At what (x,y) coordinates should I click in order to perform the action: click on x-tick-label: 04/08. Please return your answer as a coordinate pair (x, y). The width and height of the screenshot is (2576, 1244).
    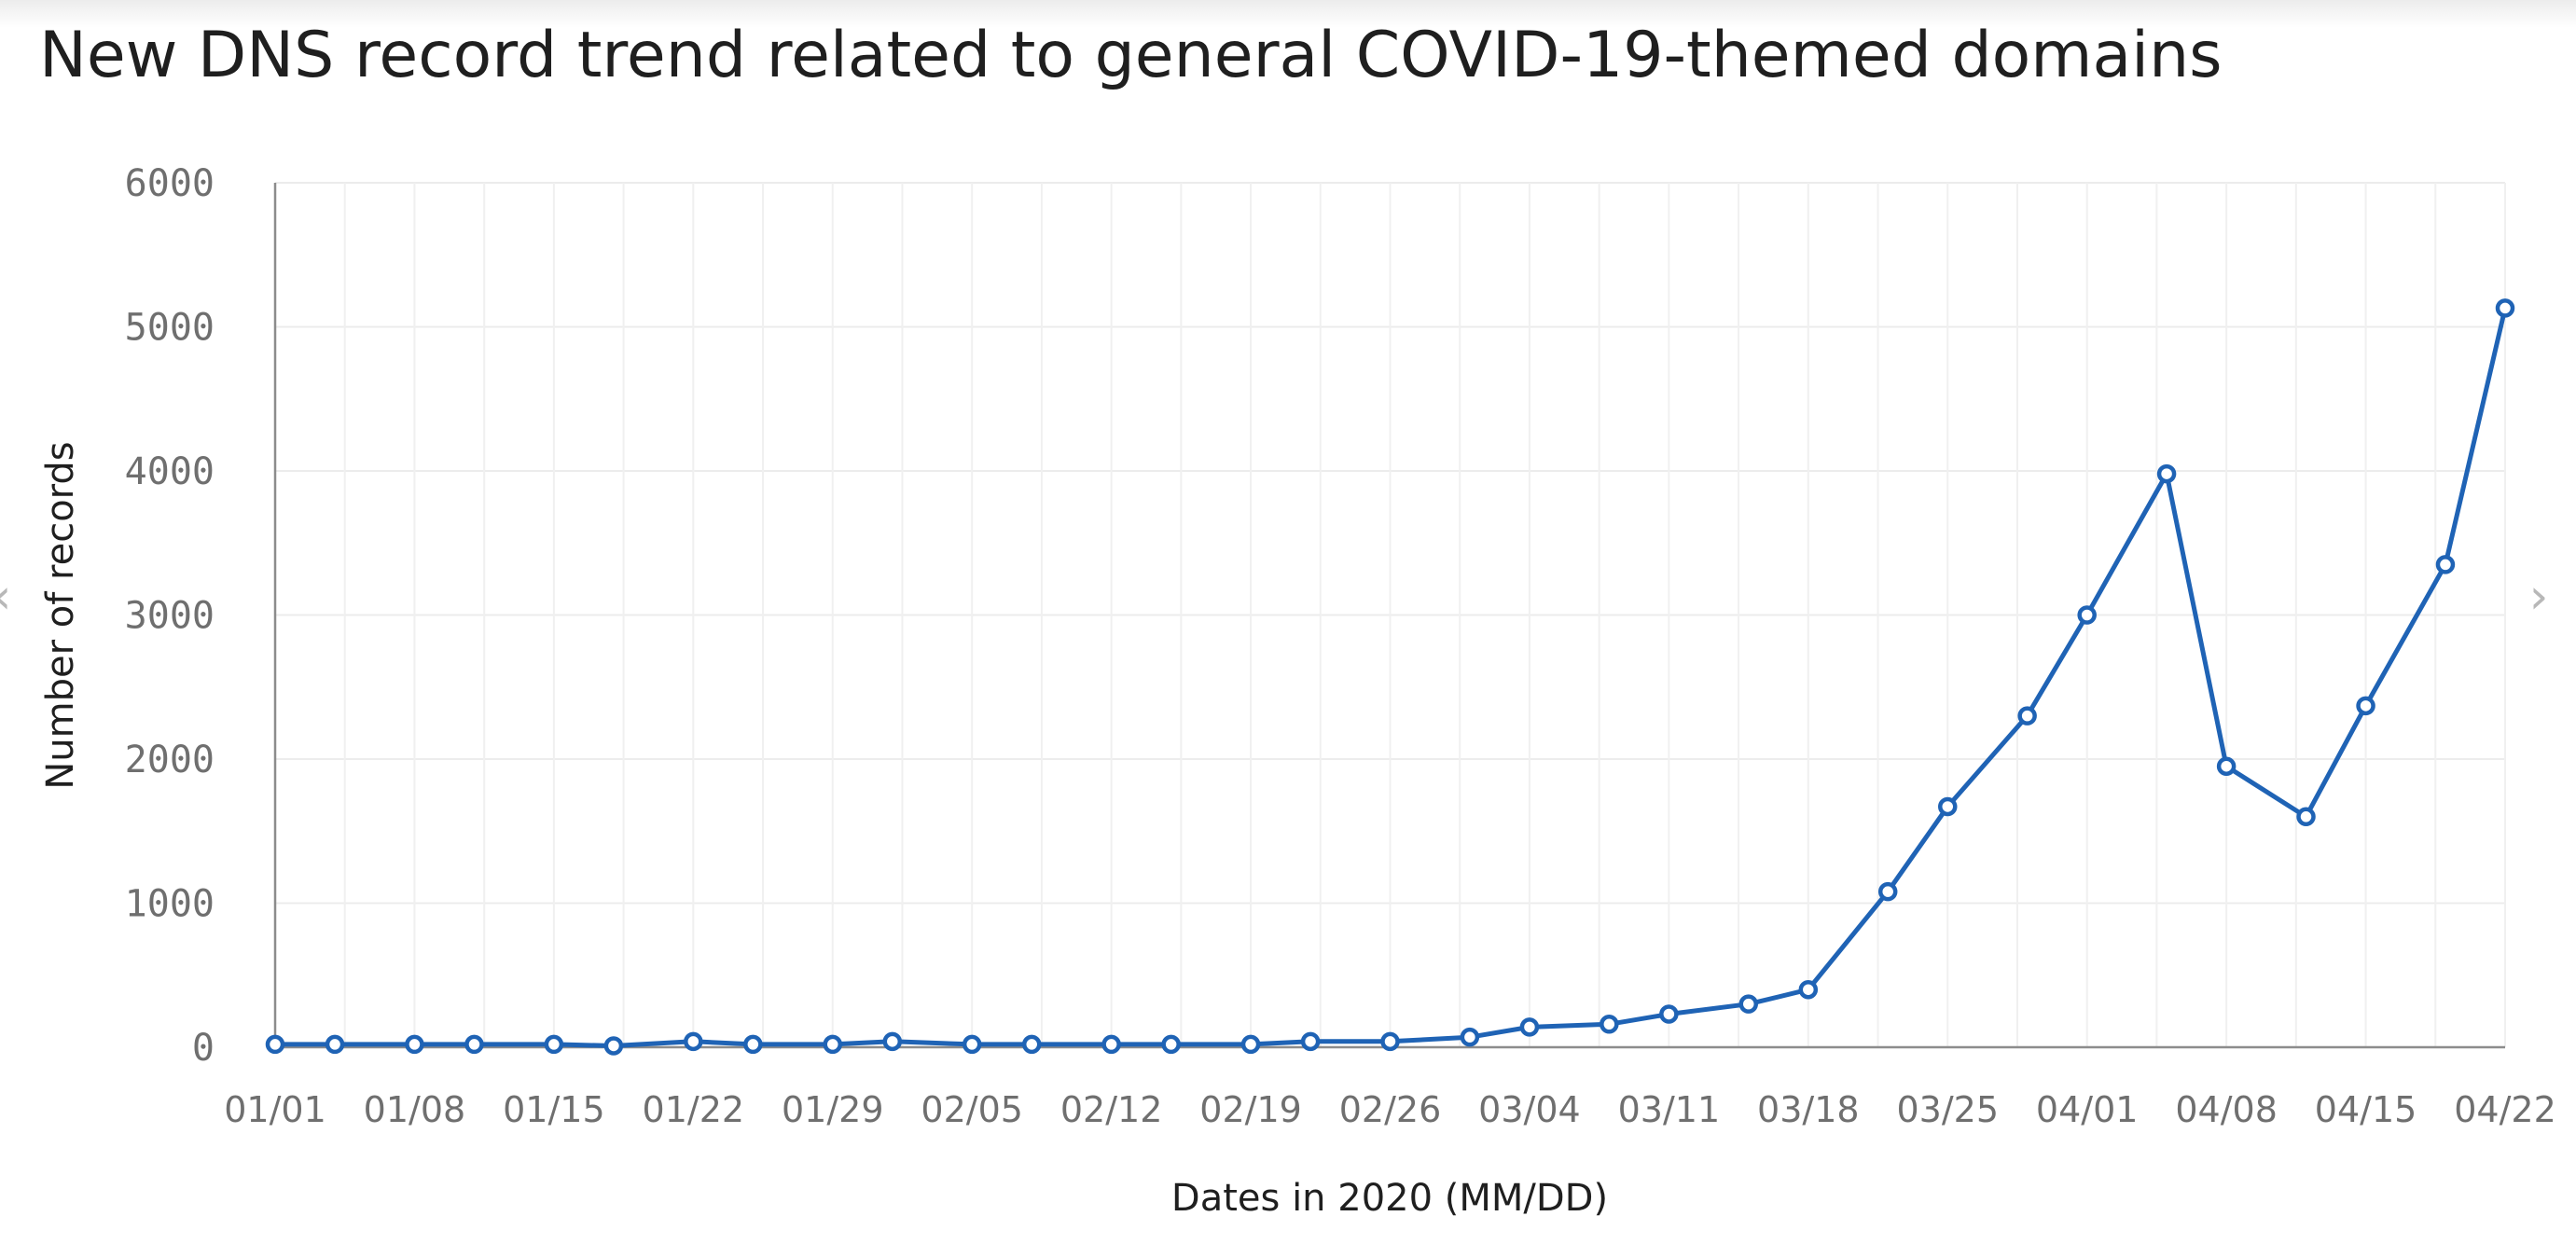
    Looking at the image, I should click on (2226, 1109).